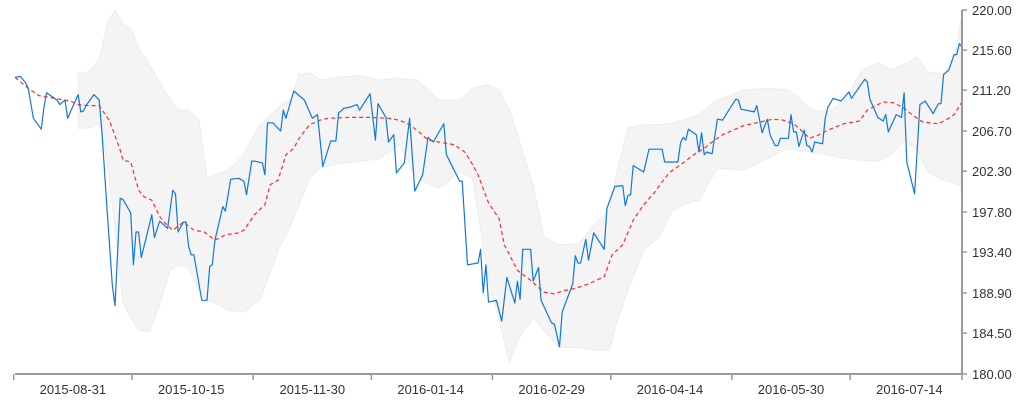 Image resolution: width=1024 pixels, height=400 pixels. What do you see at coordinates (791, 389) in the screenshot?
I see `x-tick-label: 2016-05-30` at bounding box center [791, 389].